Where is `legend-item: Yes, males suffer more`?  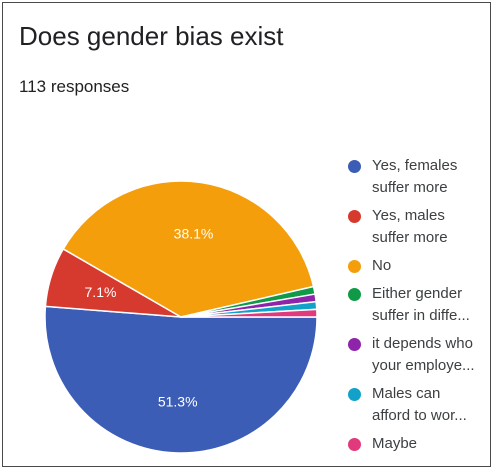 legend-item: Yes, males suffer more is located at coordinates (420, 227).